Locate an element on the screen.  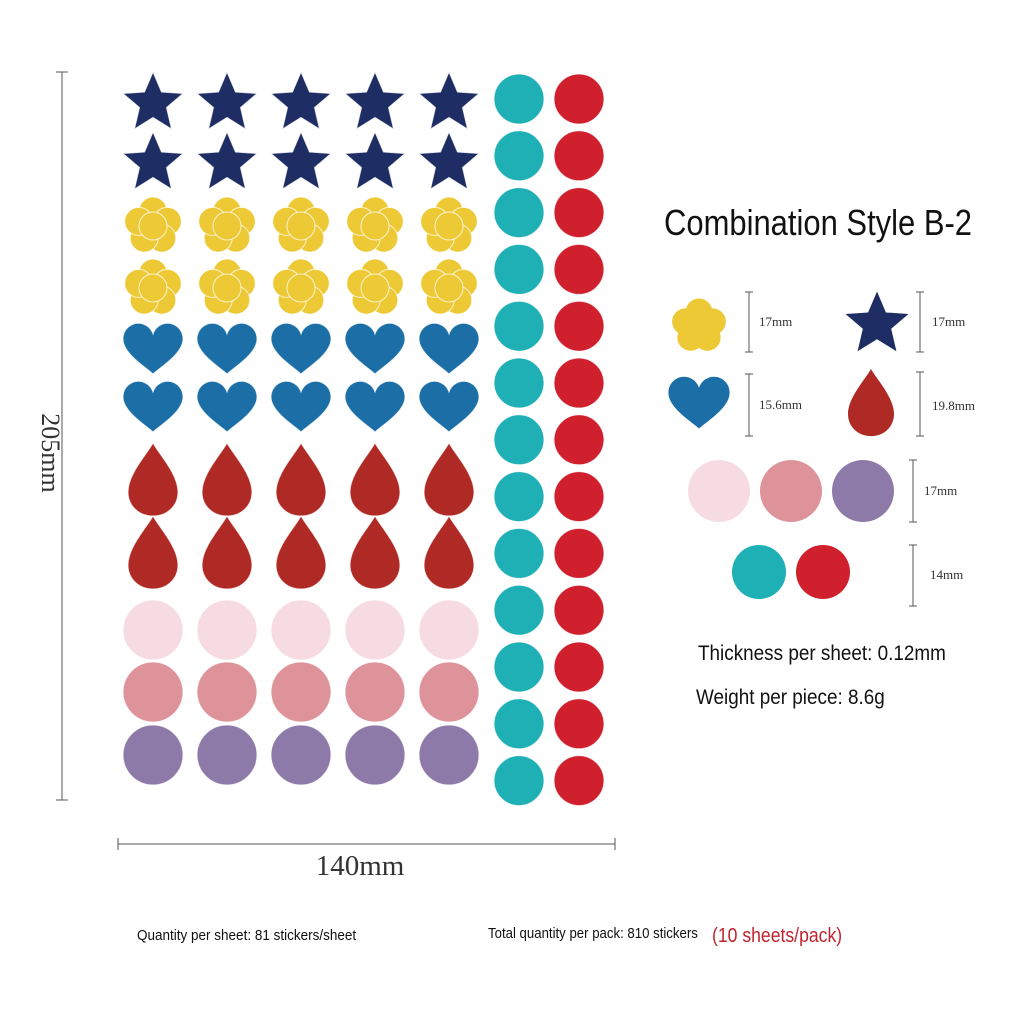
spec-teal-circle is located at coordinates (759, 572).